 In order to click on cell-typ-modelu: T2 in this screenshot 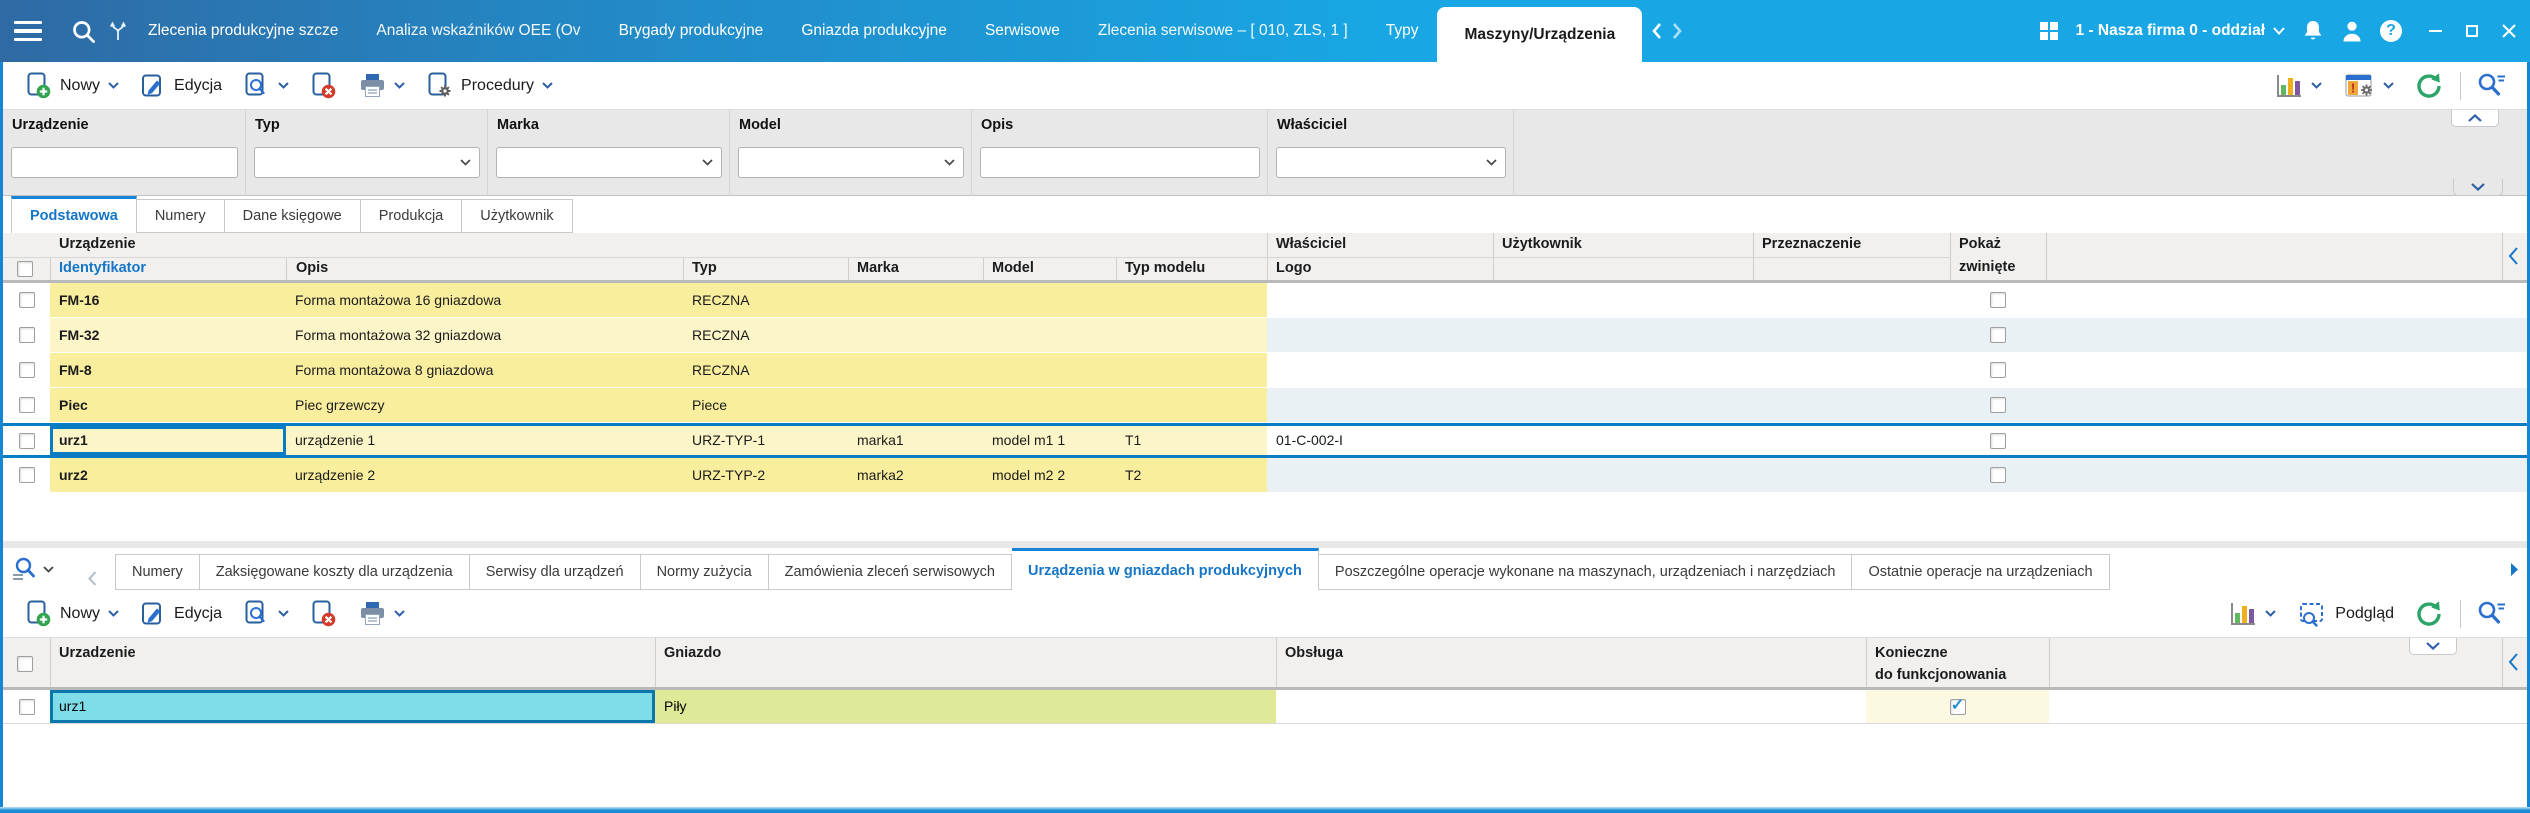, I will do `click(1191, 475)`.